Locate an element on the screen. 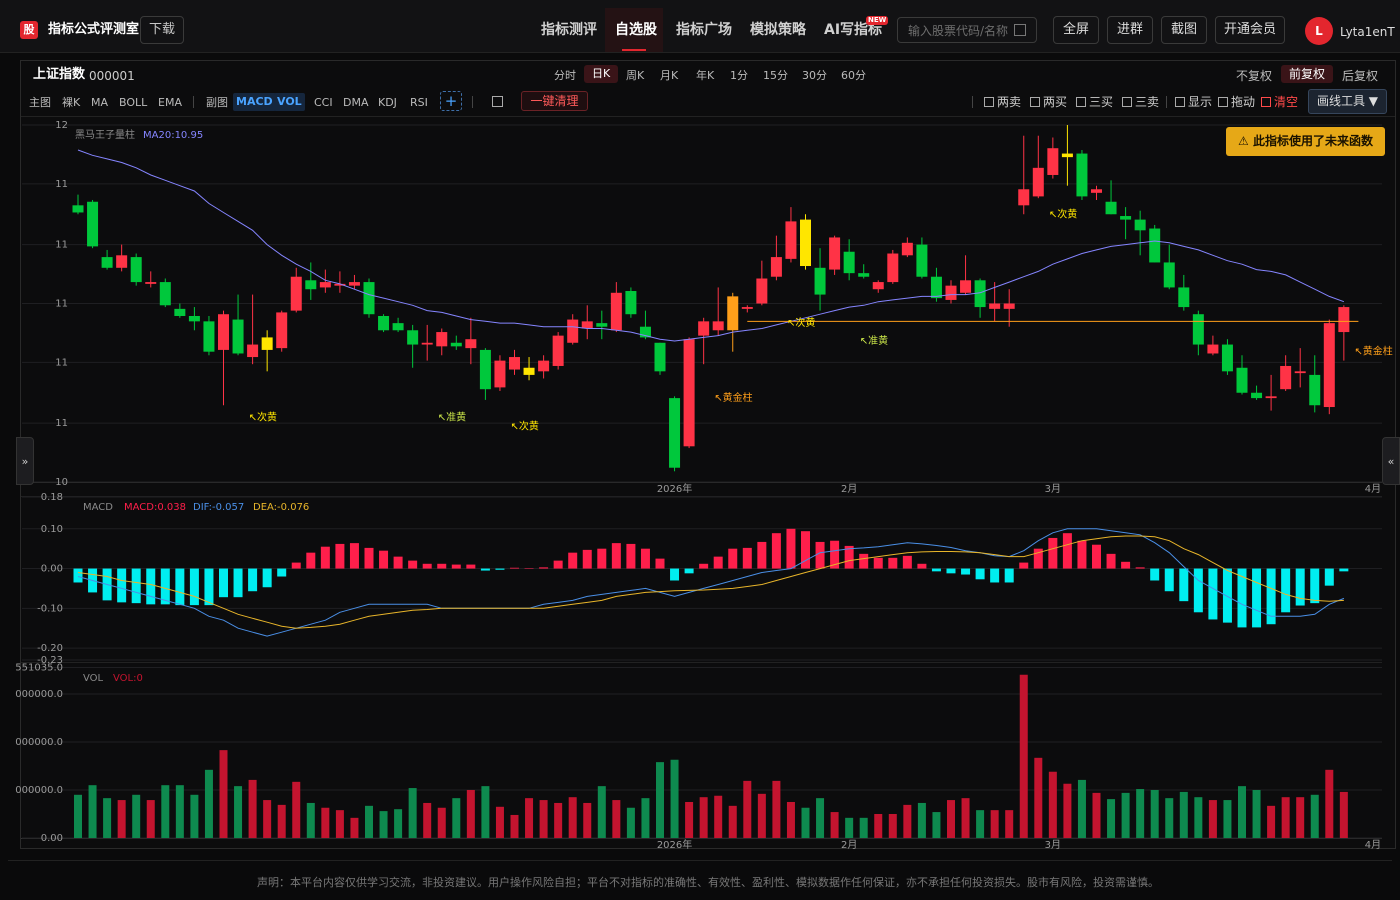 The width and height of the screenshot is (1400, 900). clear-icon is located at coordinates (497, 101).